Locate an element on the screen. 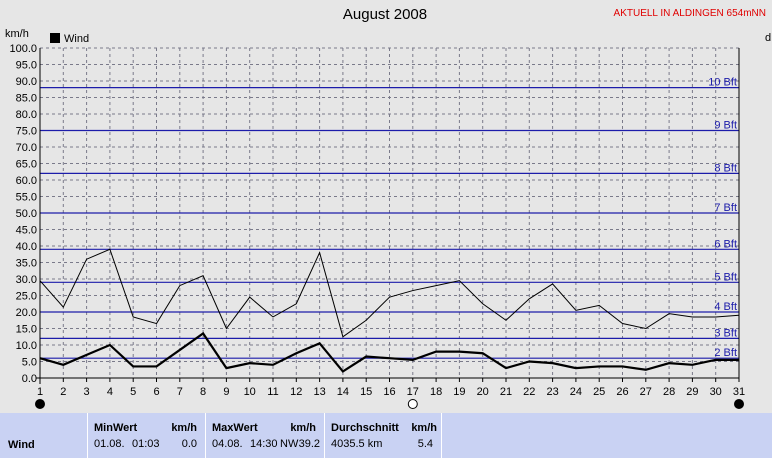 The image size is (772, 458). stats-label-cell: Wind is located at coordinates (44, 435).